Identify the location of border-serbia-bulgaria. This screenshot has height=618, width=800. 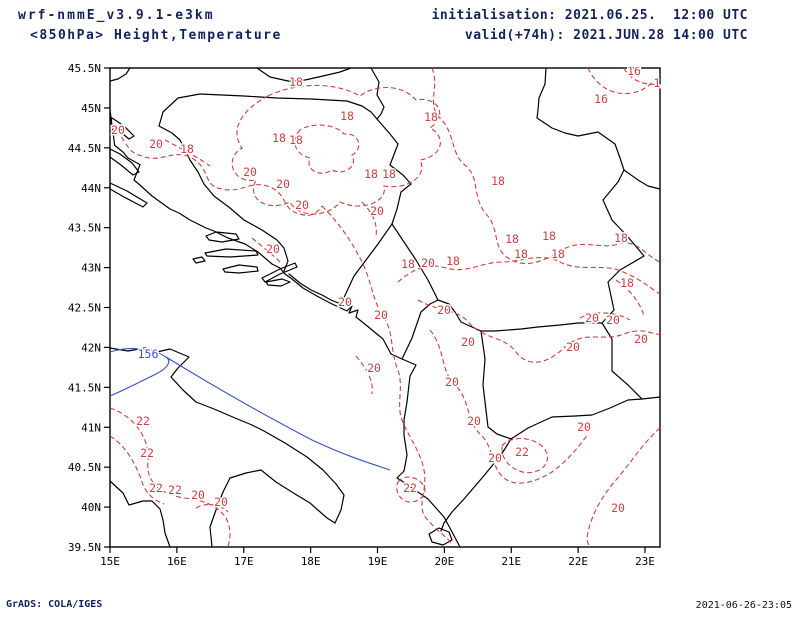
(623, 246).